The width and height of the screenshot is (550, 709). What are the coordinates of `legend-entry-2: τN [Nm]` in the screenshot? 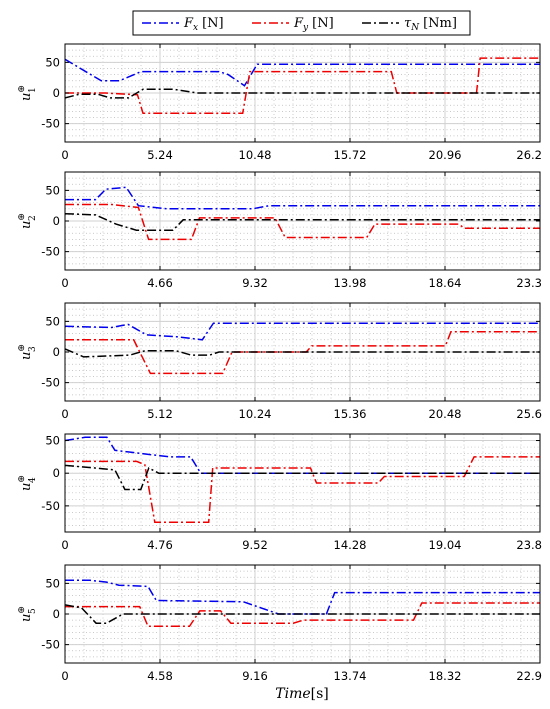 It's located at (430, 24).